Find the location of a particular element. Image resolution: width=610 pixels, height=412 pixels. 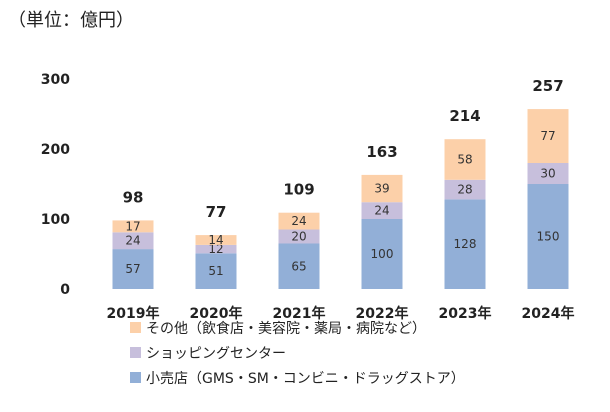

segment-label: 65 is located at coordinates (298, 266).